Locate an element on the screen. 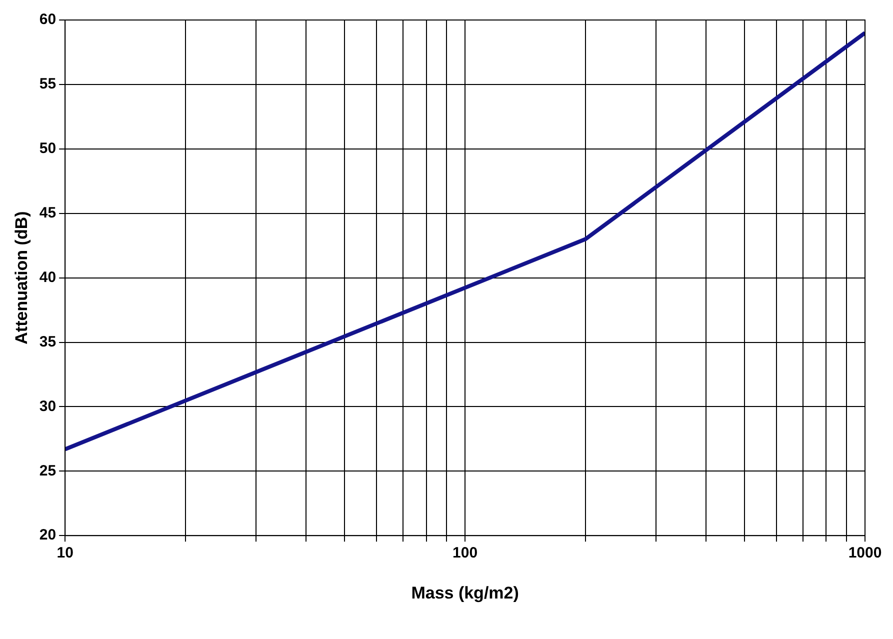  x-tick-label: 10 is located at coordinates (65, 553).